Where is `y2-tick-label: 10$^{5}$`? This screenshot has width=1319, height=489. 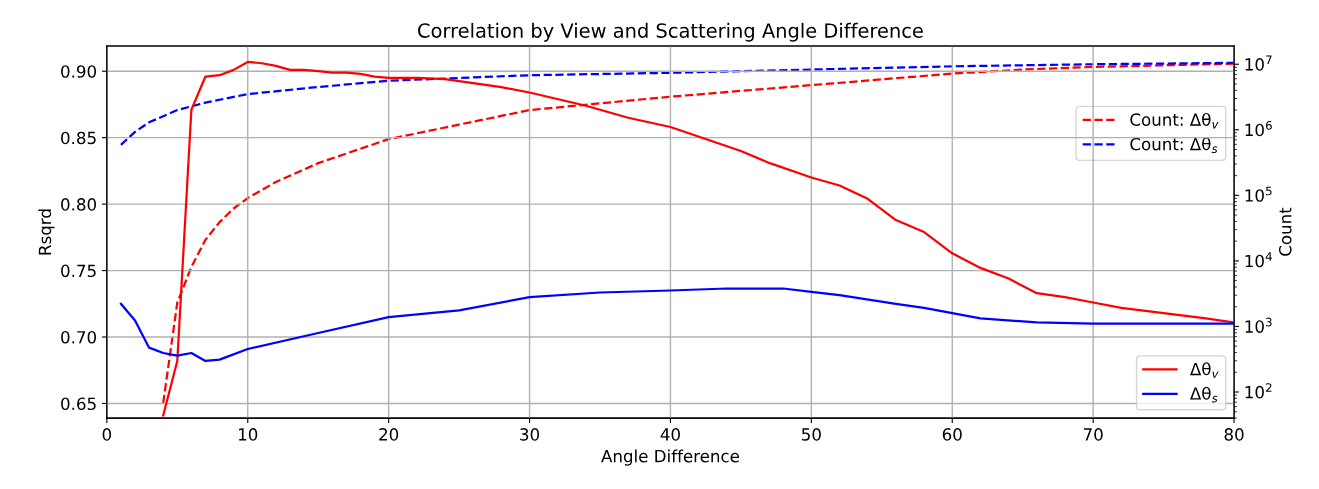
y2-tick-label: 10$^{5}$ is located at coordinates (1258, 194).